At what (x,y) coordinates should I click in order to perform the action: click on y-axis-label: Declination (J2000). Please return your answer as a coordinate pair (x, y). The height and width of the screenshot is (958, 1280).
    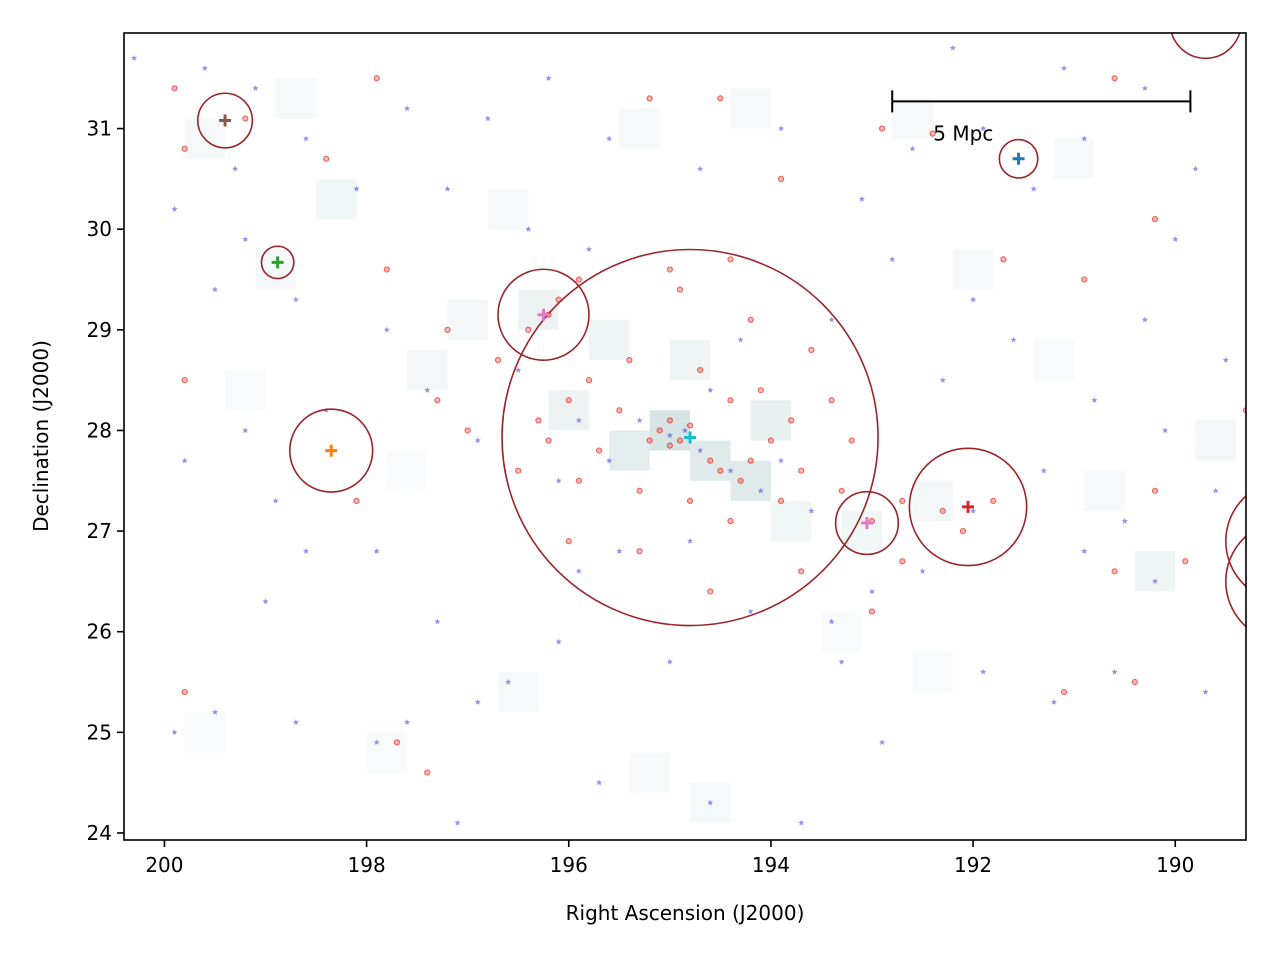
    Looking at the image, I should click on (41, 436).